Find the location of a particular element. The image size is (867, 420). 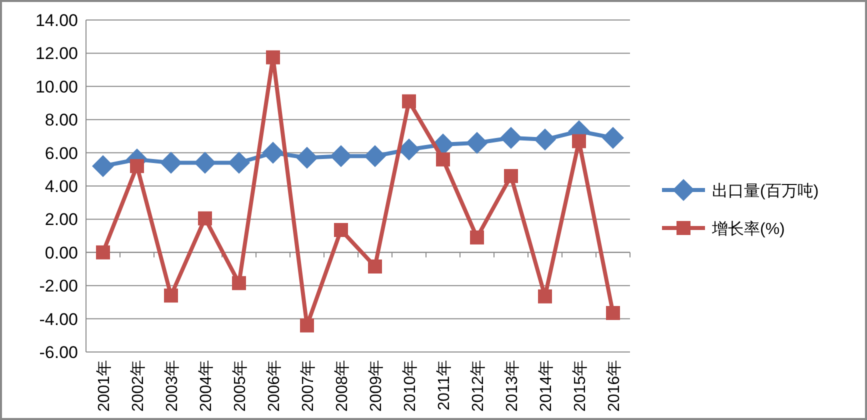

x-tick-label: 2009年 is located at coordinates (376, 386).